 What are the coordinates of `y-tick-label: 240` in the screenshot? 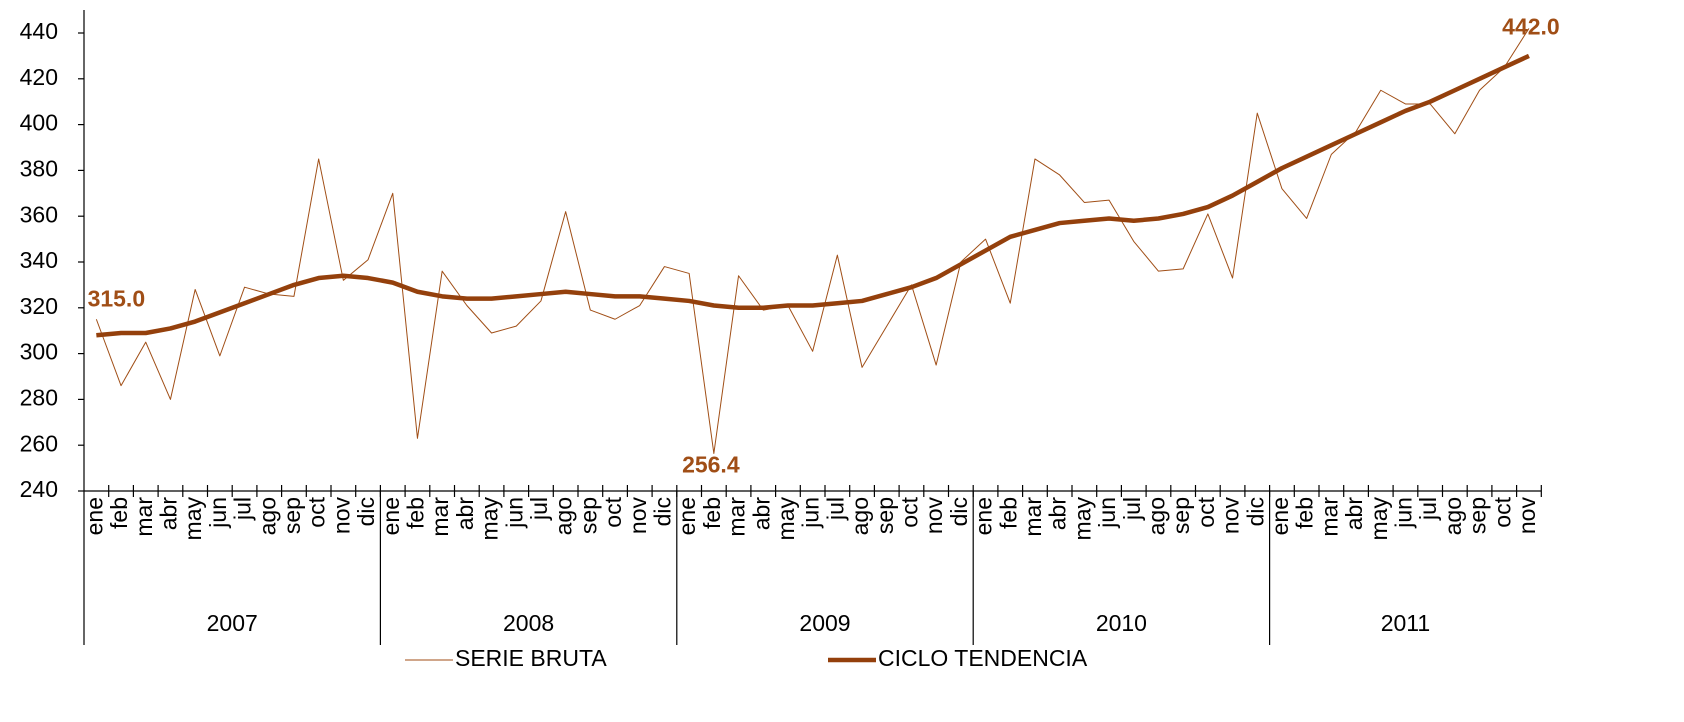 It's located at (39, 489).